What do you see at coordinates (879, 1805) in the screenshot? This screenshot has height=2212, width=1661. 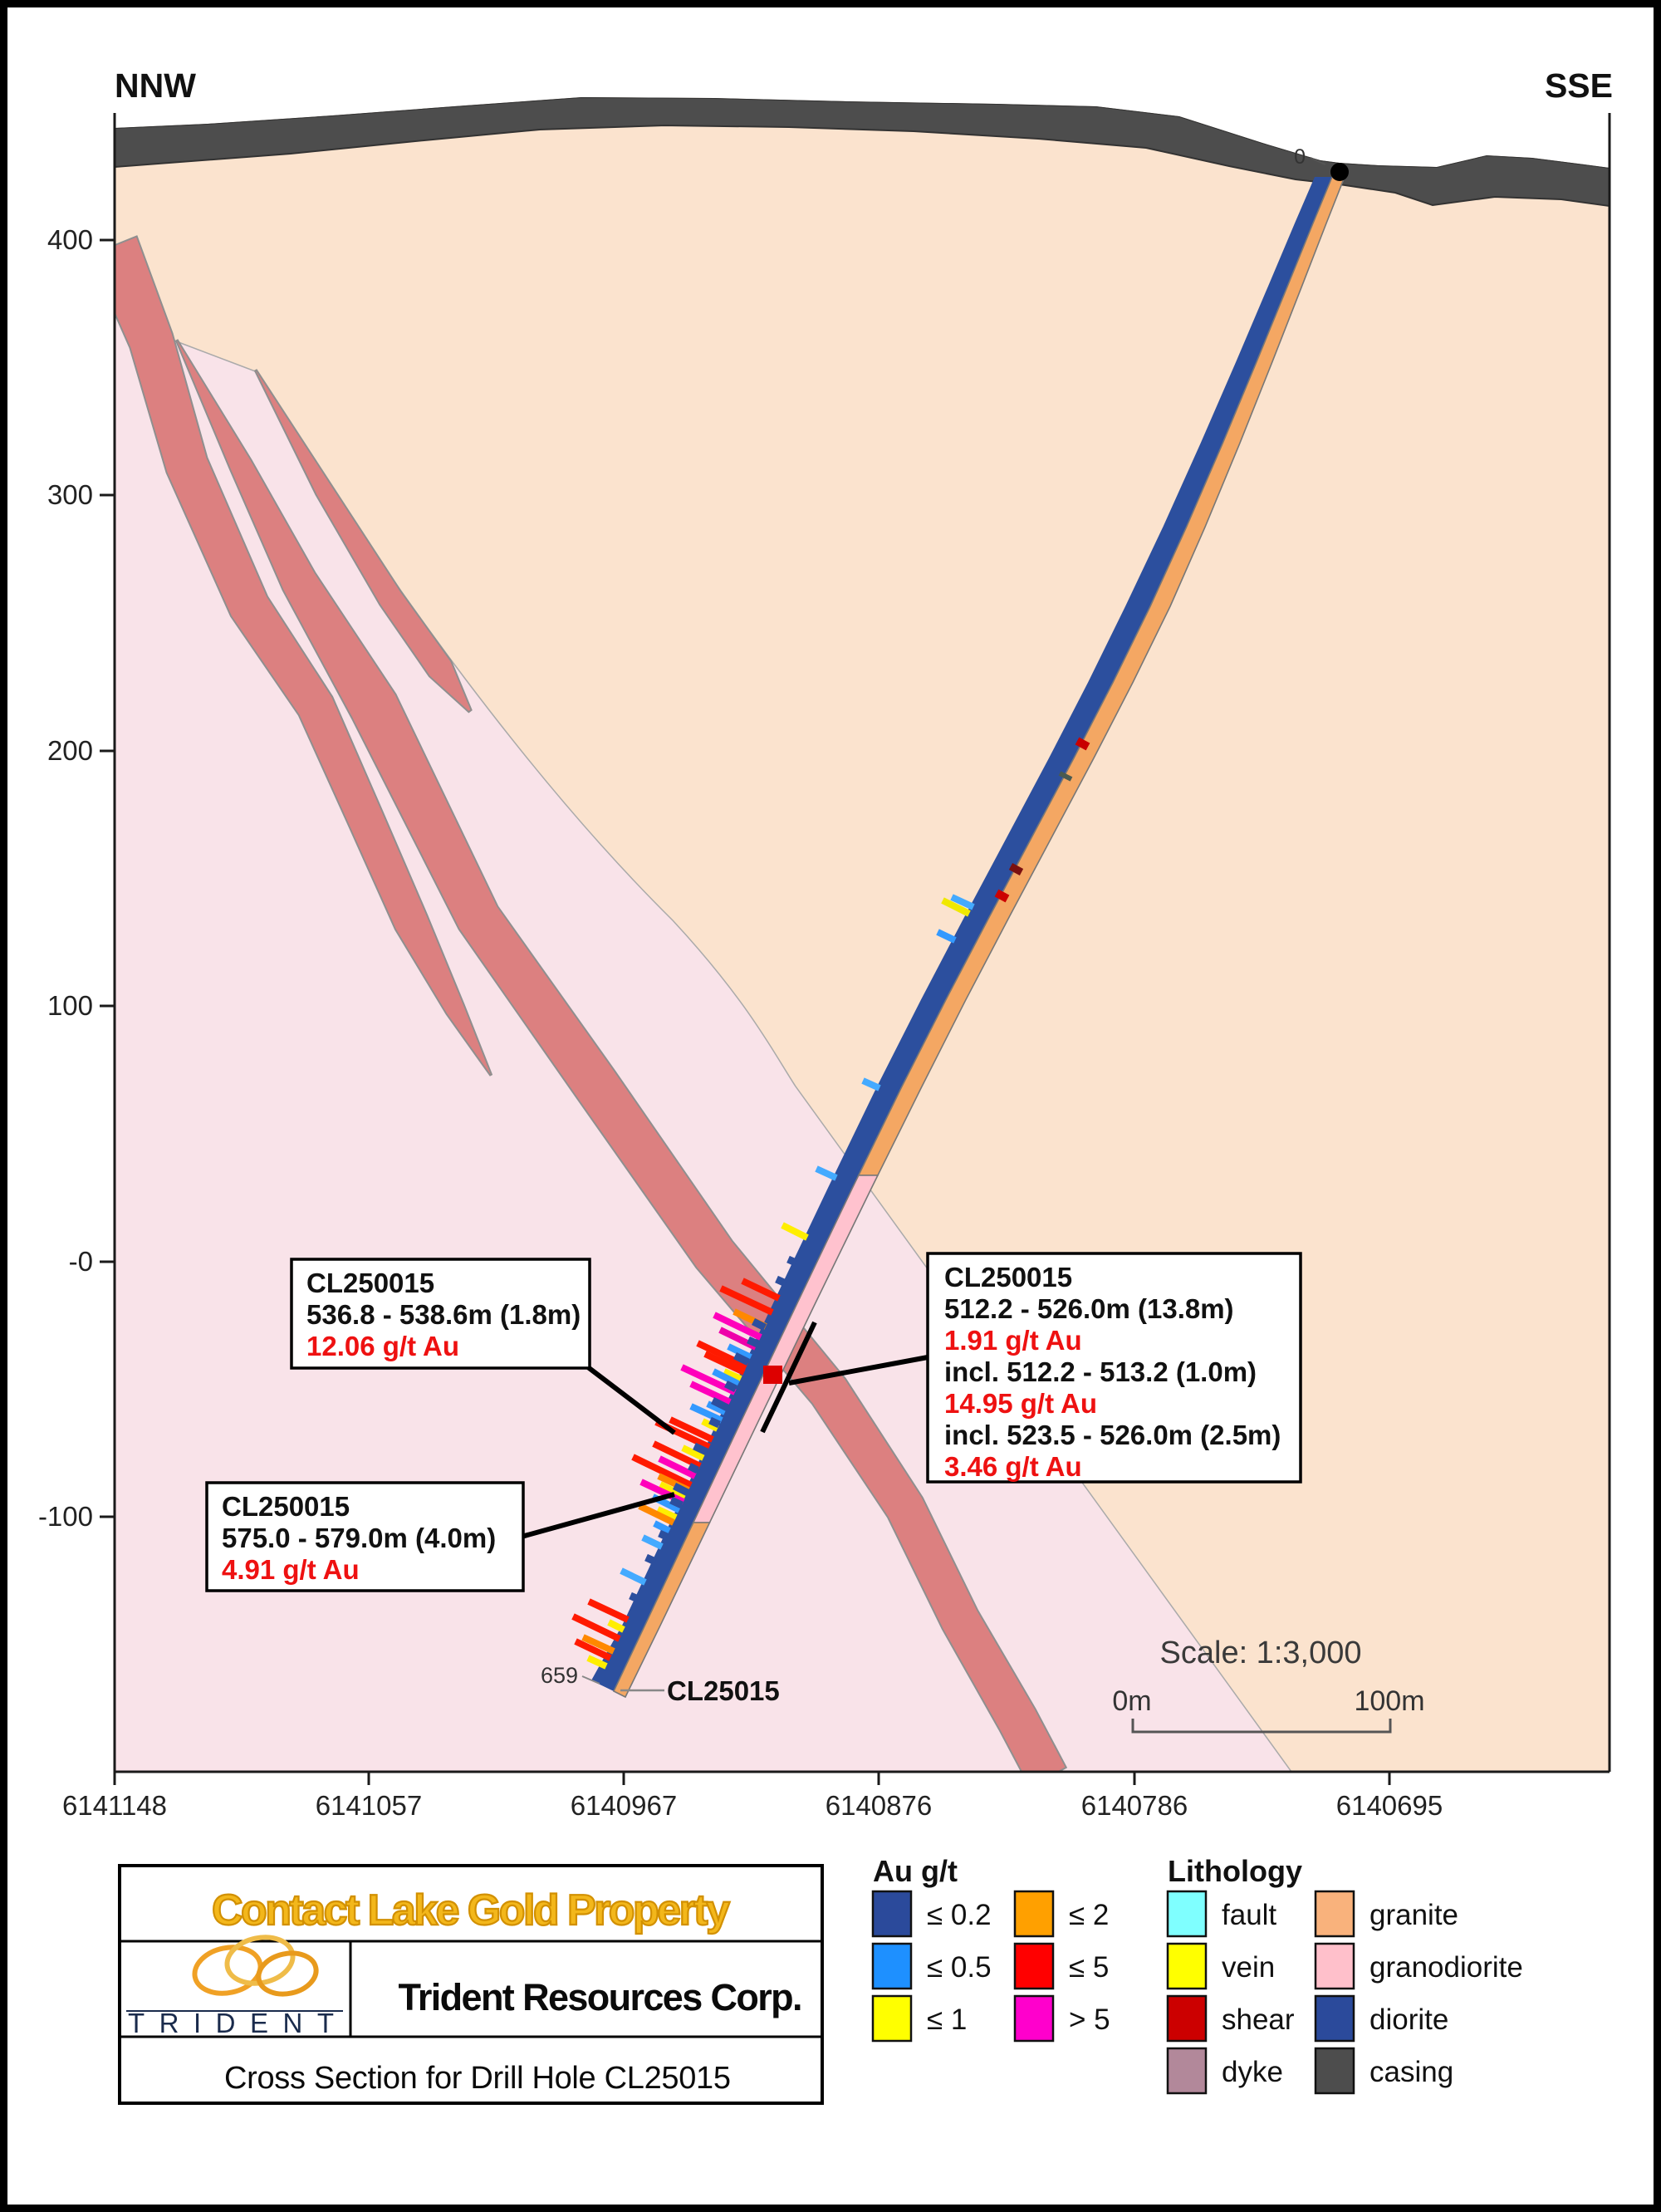 I see `svg-text: 6140876` at bounding box center [879, 1805].